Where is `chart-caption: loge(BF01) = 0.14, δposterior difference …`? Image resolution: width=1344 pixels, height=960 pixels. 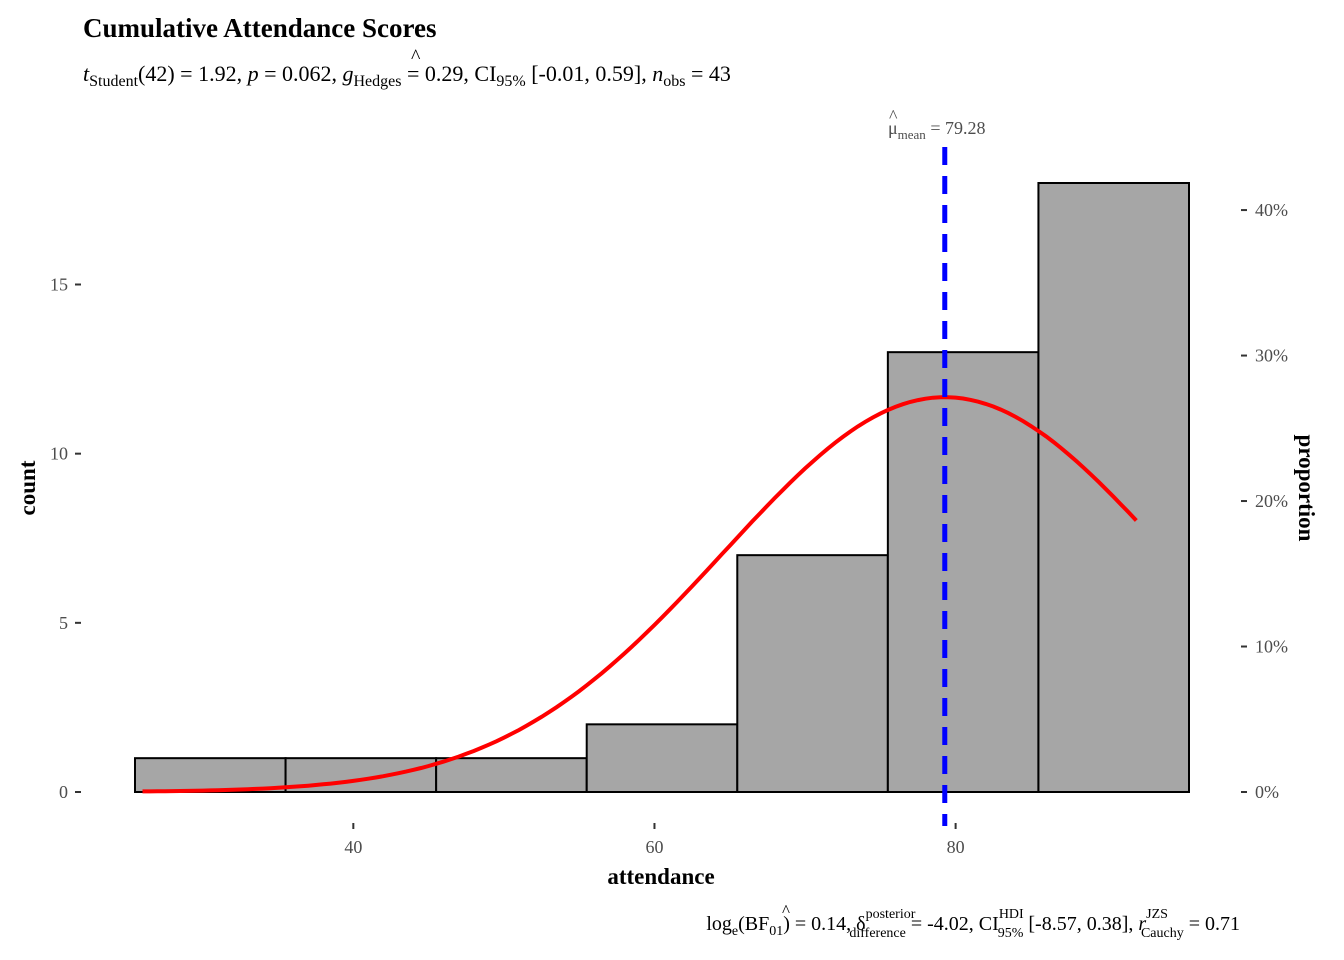 chart-caption: loge(BF01) = 0.14, δposterior difference … is located at coordinates (973, 924).